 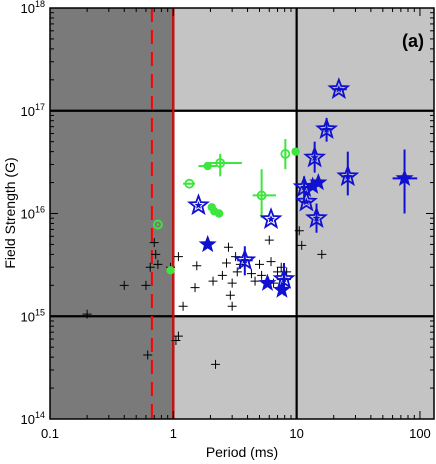 I want to click on y-tick-label: 1014, so click(x=33, y=418).